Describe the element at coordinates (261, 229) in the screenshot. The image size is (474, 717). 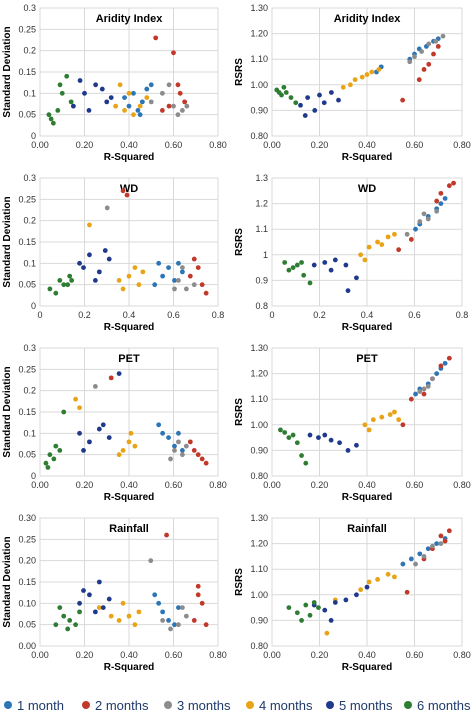
I see `y-tick-label: 1.1` at that location.